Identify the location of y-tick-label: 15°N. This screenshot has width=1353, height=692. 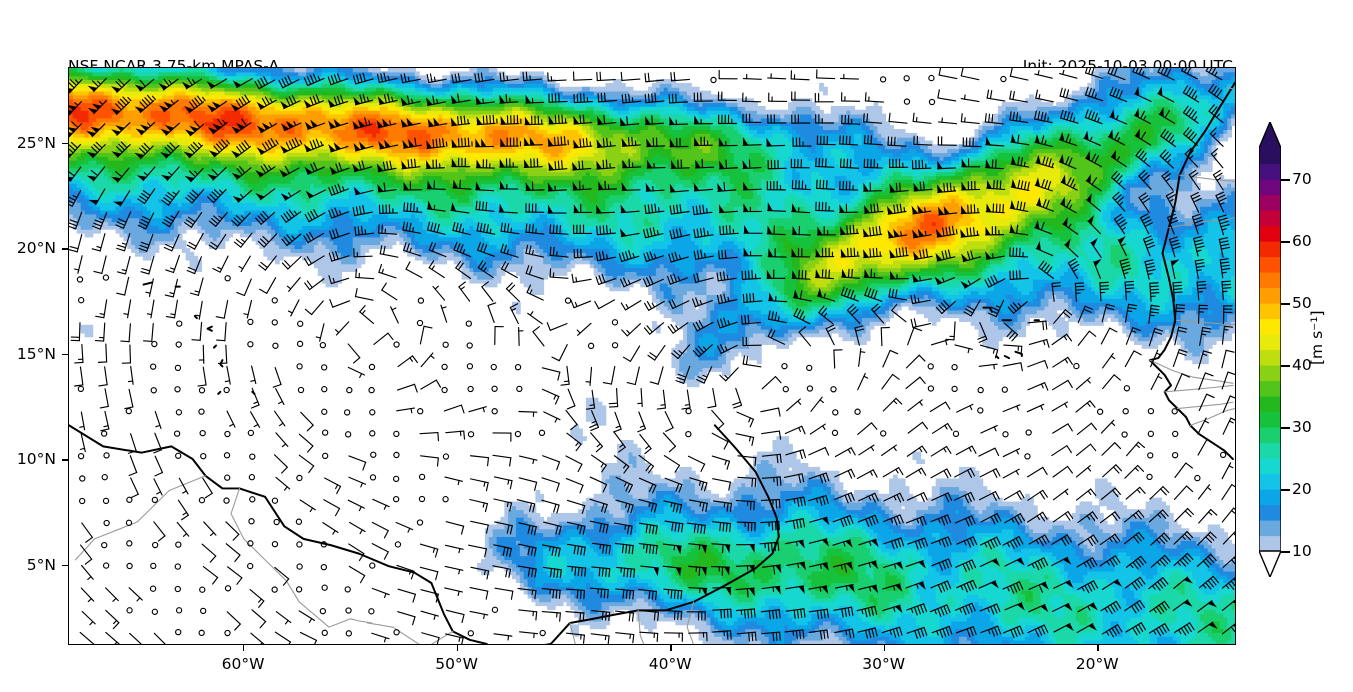
(36, 353).